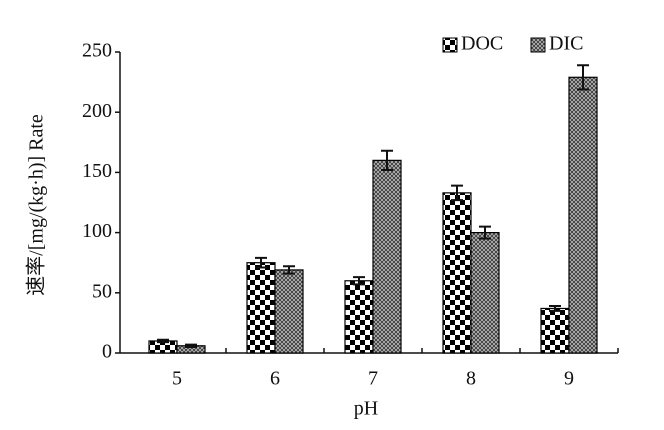 The height and width of the screenshot is (430, 664). What do you see at coordinates (97, 171) in the screenshot?
I see `y-tick-label: 150` at bounding box center [97, 171].